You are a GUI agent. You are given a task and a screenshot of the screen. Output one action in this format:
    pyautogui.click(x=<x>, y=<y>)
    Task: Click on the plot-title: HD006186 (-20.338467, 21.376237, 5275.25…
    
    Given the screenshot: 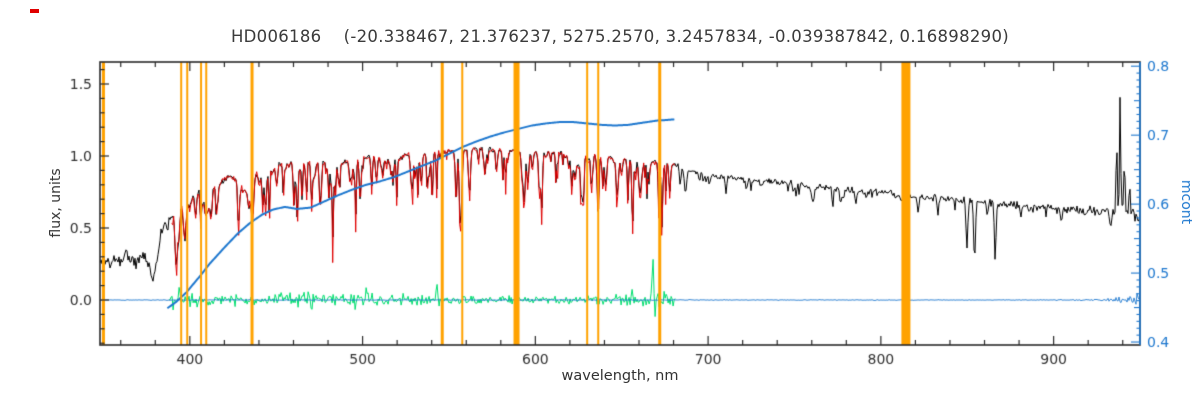 What is the action you would take?
    pyautogui.click(x=620, y=36)
    